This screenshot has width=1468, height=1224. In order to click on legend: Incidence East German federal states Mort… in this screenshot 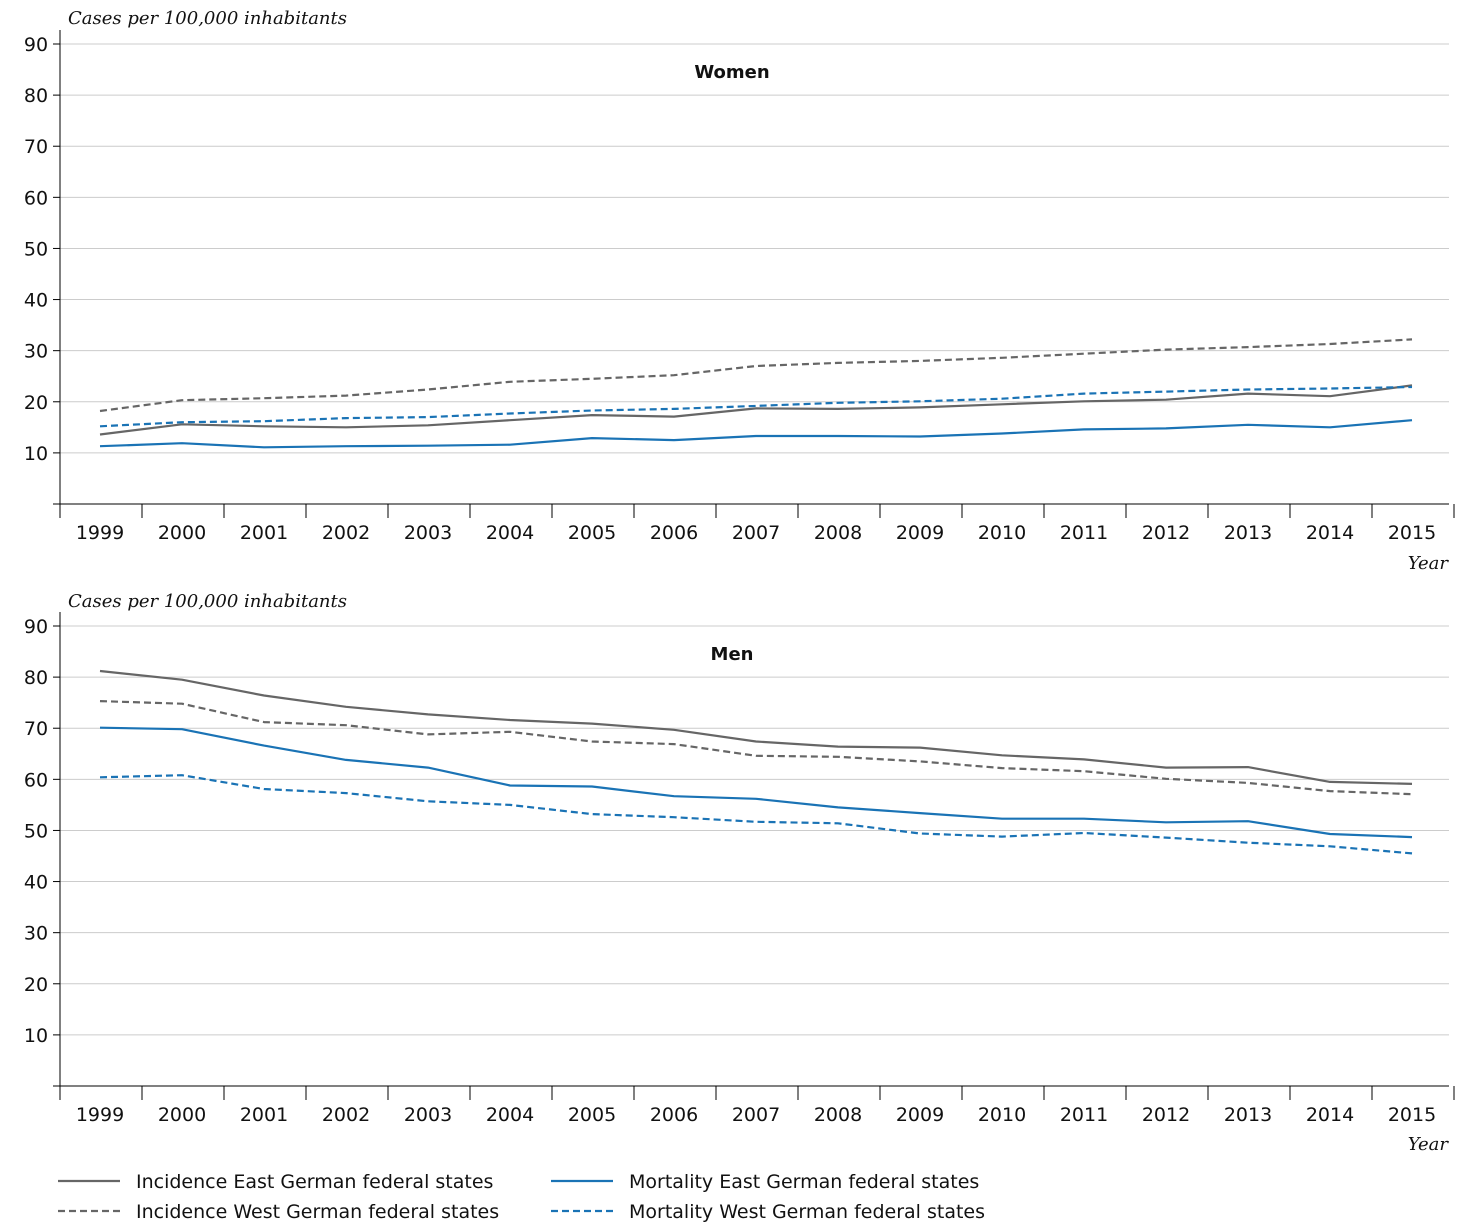, I will do `click(521, 1197)`.